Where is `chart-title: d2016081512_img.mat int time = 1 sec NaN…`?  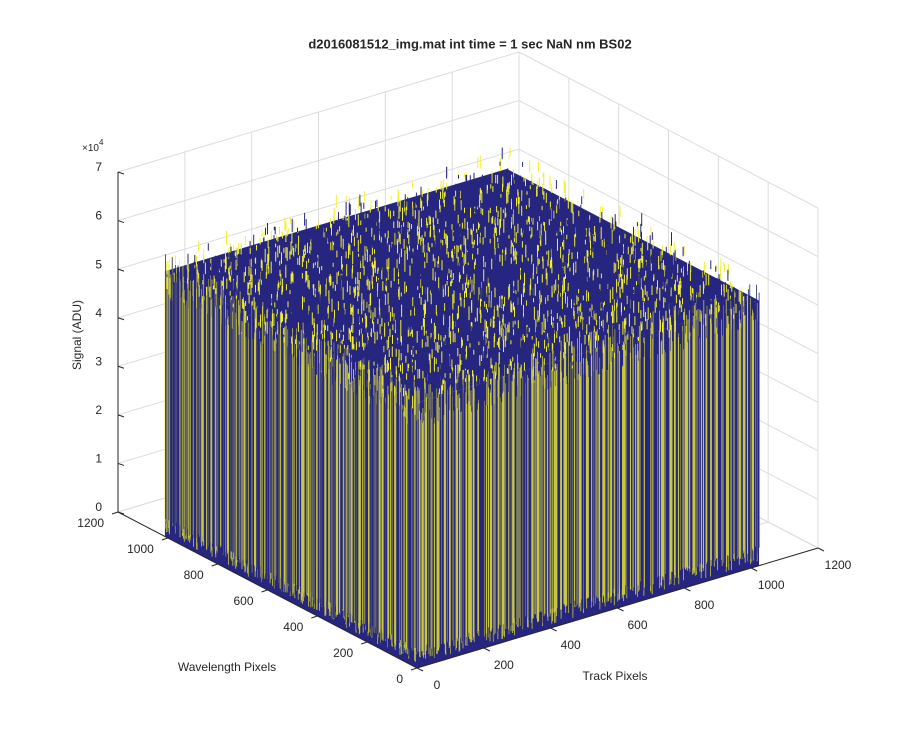
chart-title: d2016081512_img.mat int time = 1 sec NaN… is located at coordinates (469, 43).